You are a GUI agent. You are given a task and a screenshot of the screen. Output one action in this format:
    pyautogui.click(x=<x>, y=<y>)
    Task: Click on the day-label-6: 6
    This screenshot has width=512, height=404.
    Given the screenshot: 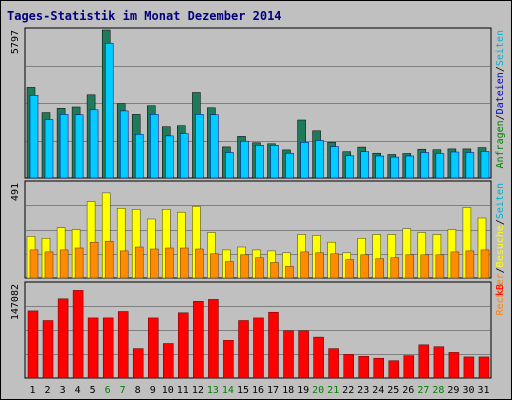 What is the action you would take?
    pyautogui.click(x=108, y=390)
    